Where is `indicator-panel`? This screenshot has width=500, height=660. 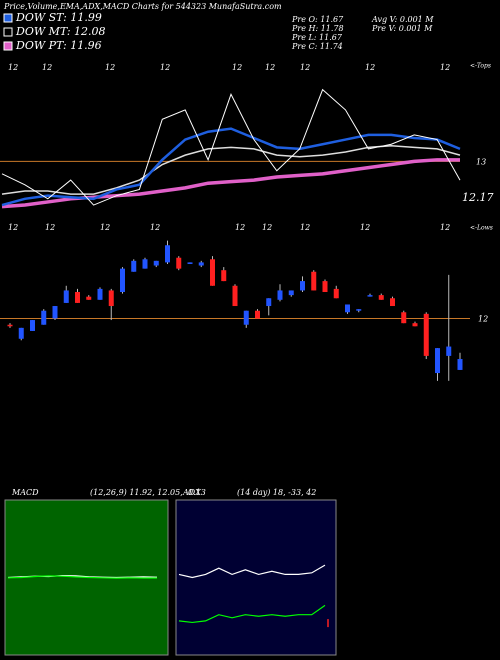 indicator-panel is located at coordinates (256, 577).